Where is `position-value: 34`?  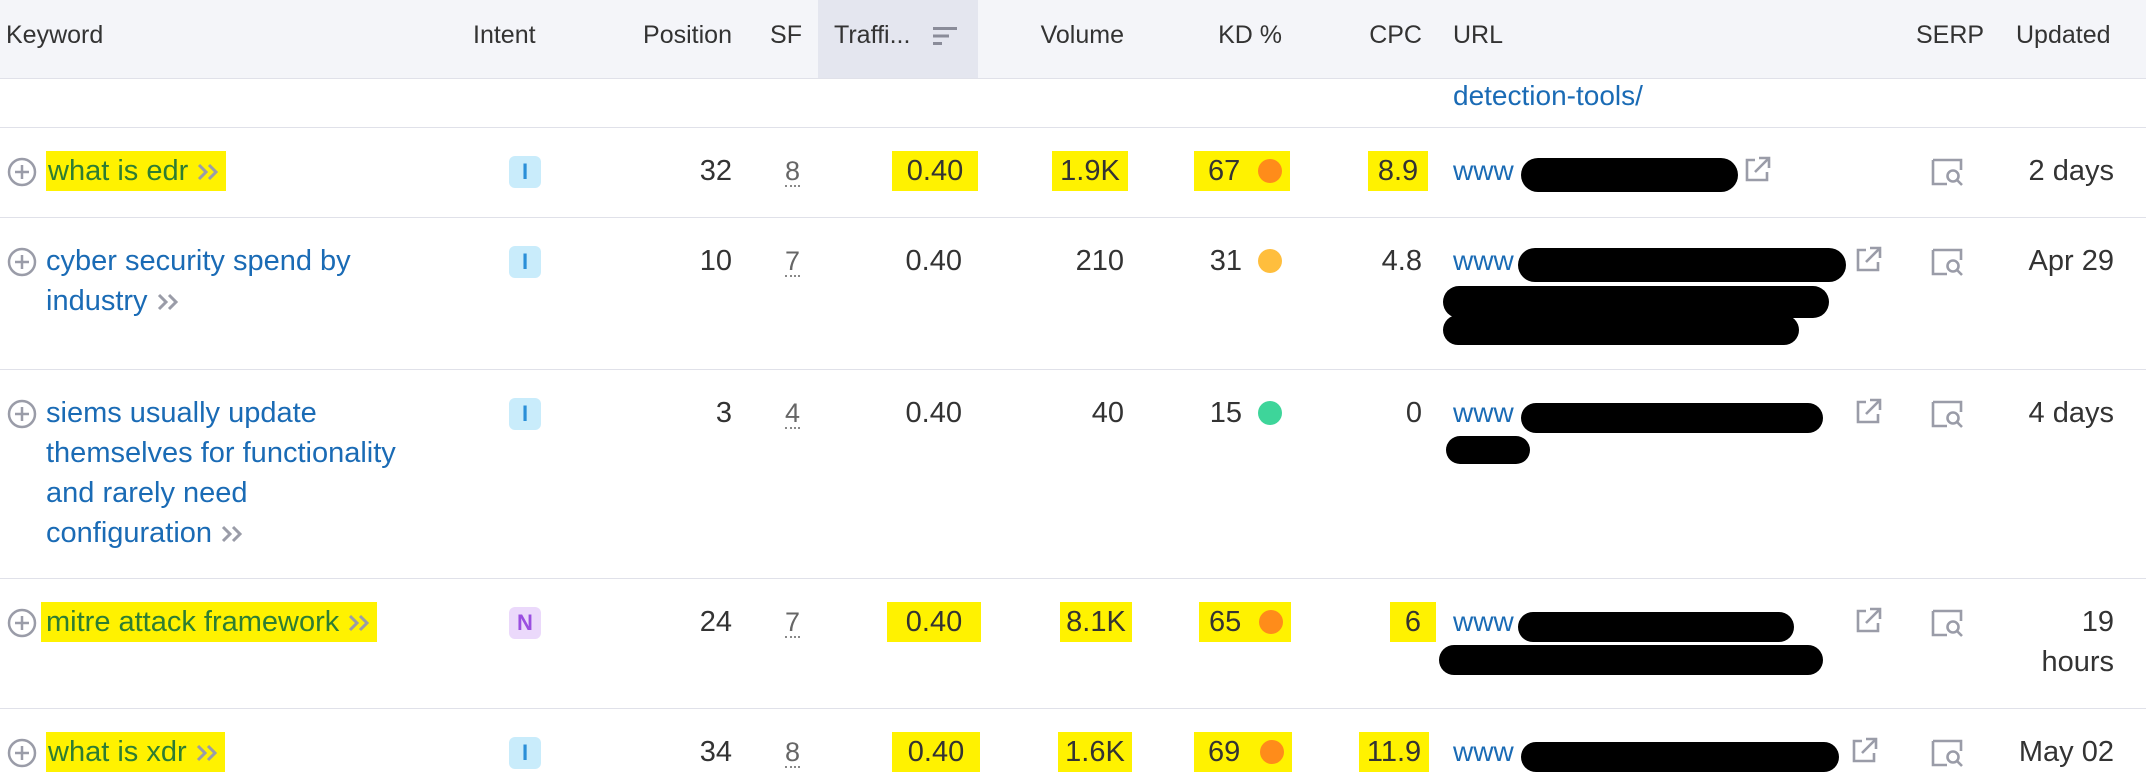 position-value: 34 is located at coordinates (715, 752).